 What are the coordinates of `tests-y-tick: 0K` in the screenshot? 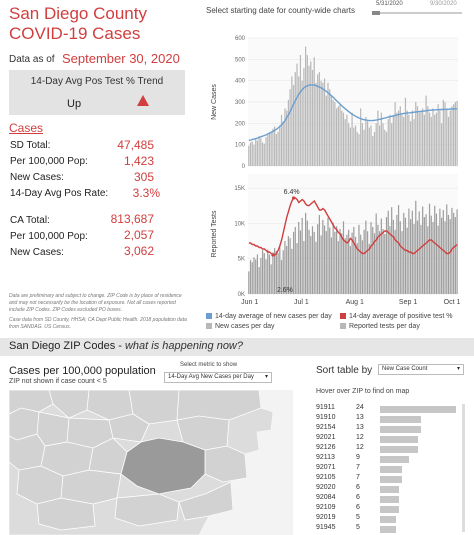 It's located at (241, 295).